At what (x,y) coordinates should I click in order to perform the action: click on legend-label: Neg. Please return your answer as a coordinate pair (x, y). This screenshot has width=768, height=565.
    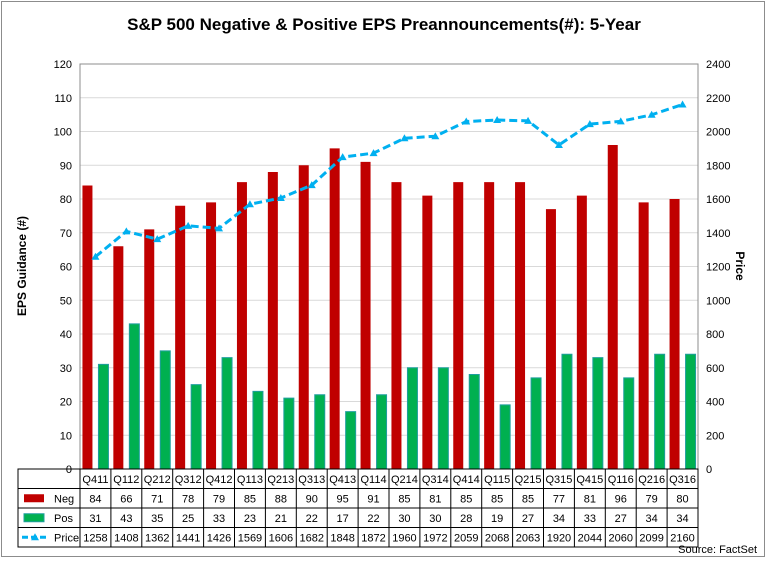
    Looking at the image, I should click on (64, 499).